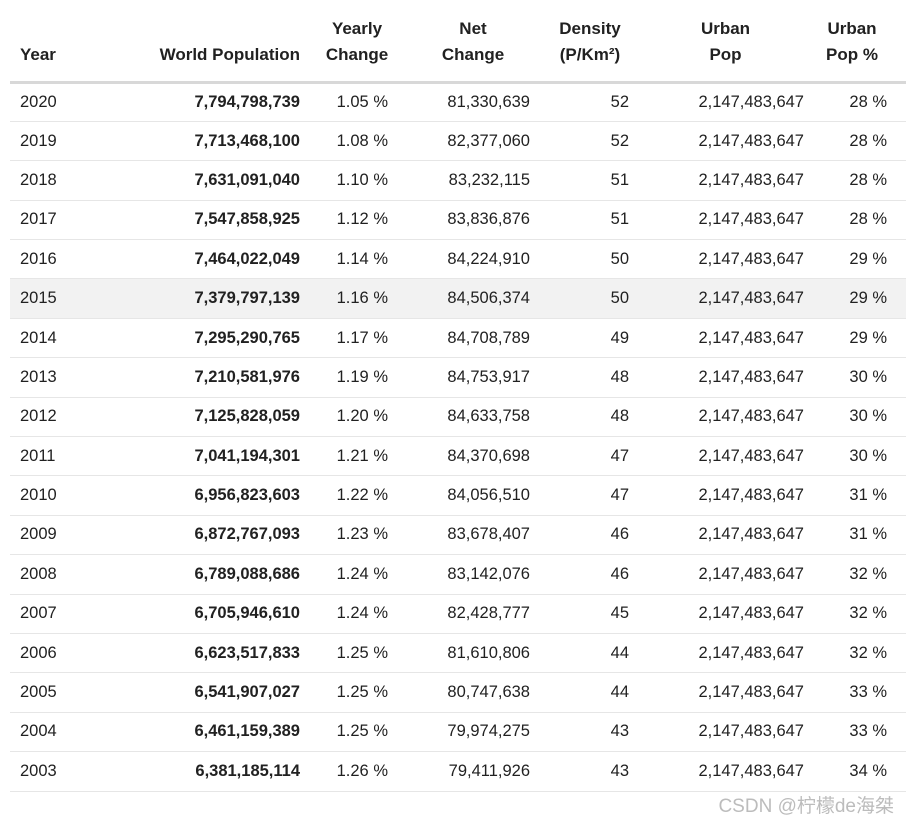  Describe the element at coordinates (38, 140) in the screenshot. I see `cell-year: 2019` at that location.